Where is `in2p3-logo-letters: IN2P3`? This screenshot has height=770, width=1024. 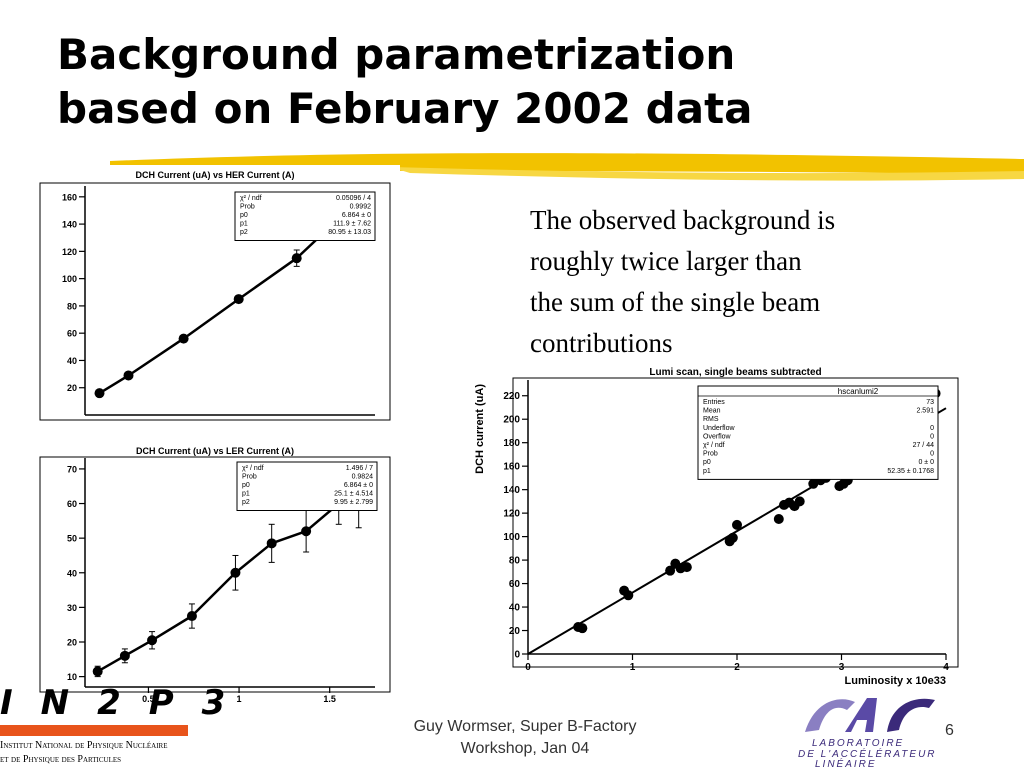 in2p3-logo-letters: IN2P3 is located at coordinates (127, 703).